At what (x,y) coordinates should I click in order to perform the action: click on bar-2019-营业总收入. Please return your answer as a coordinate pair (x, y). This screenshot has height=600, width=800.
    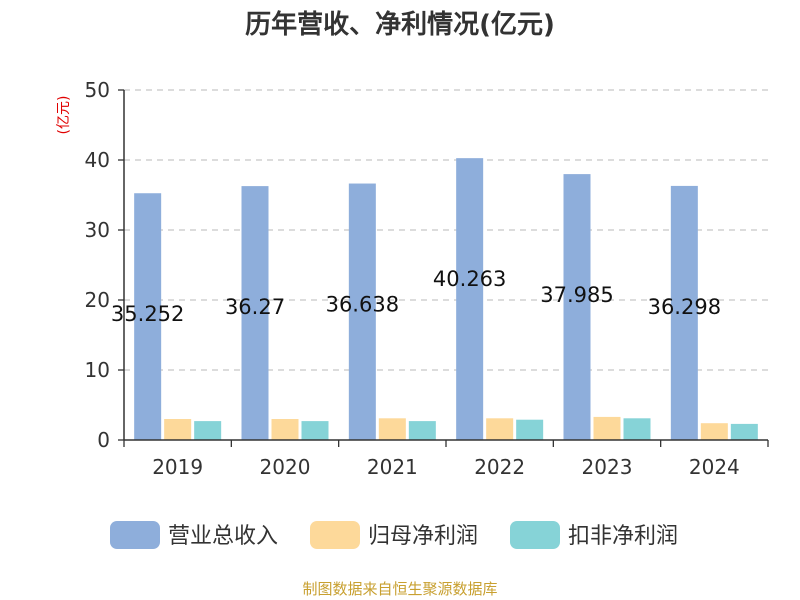
    Looking at the image, I should click on (148, 316).